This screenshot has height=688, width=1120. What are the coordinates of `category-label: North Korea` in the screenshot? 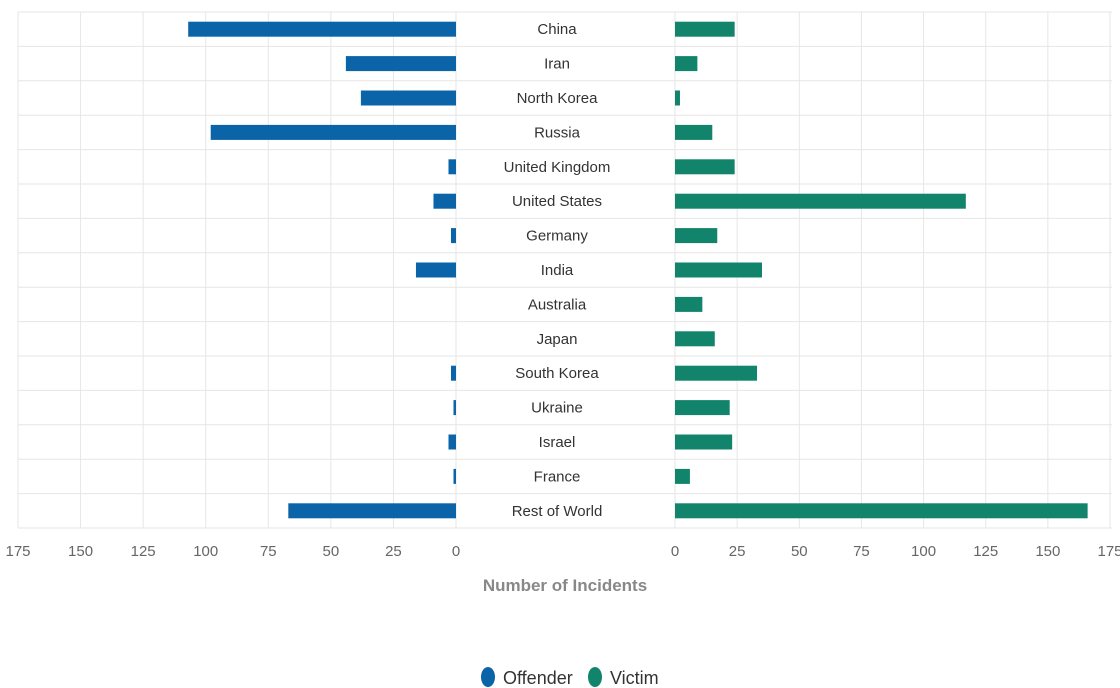 It's located at (558, 98).